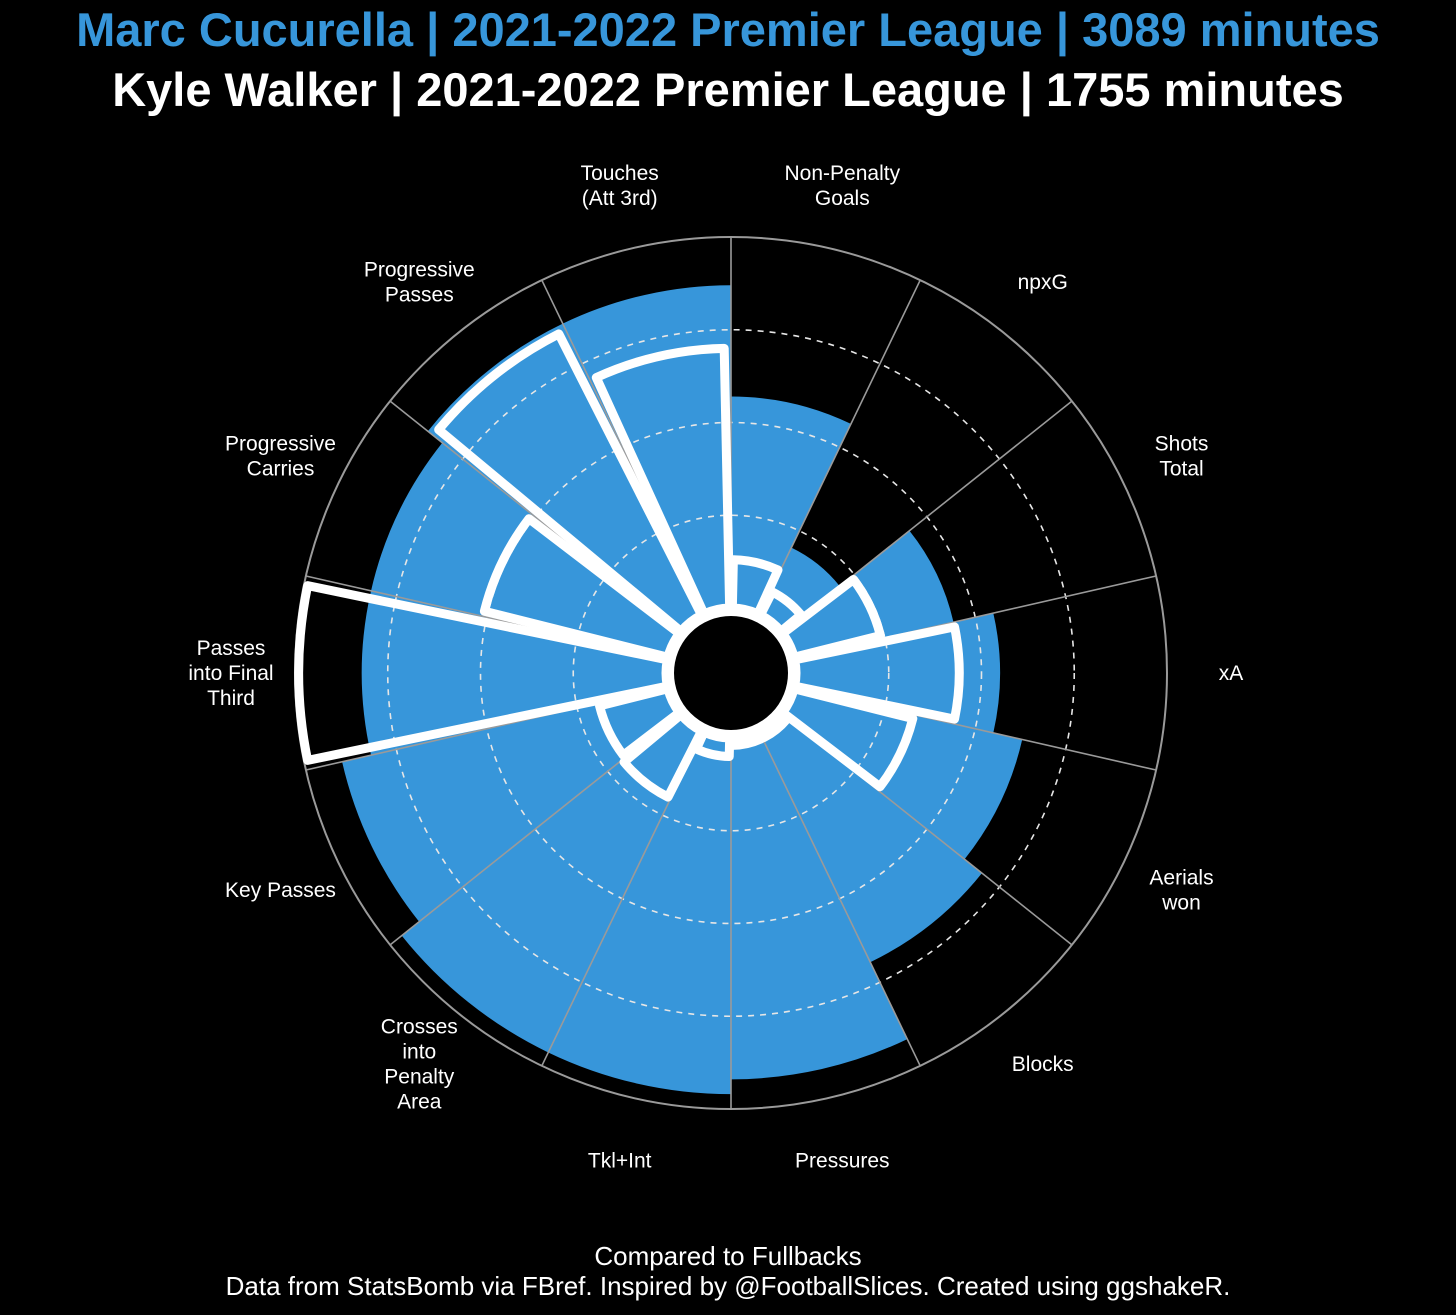  What do you see at coordinates (842, 198) in the screenshot?
I see `category-label-line: Goals` at bounding box center [842, 198].